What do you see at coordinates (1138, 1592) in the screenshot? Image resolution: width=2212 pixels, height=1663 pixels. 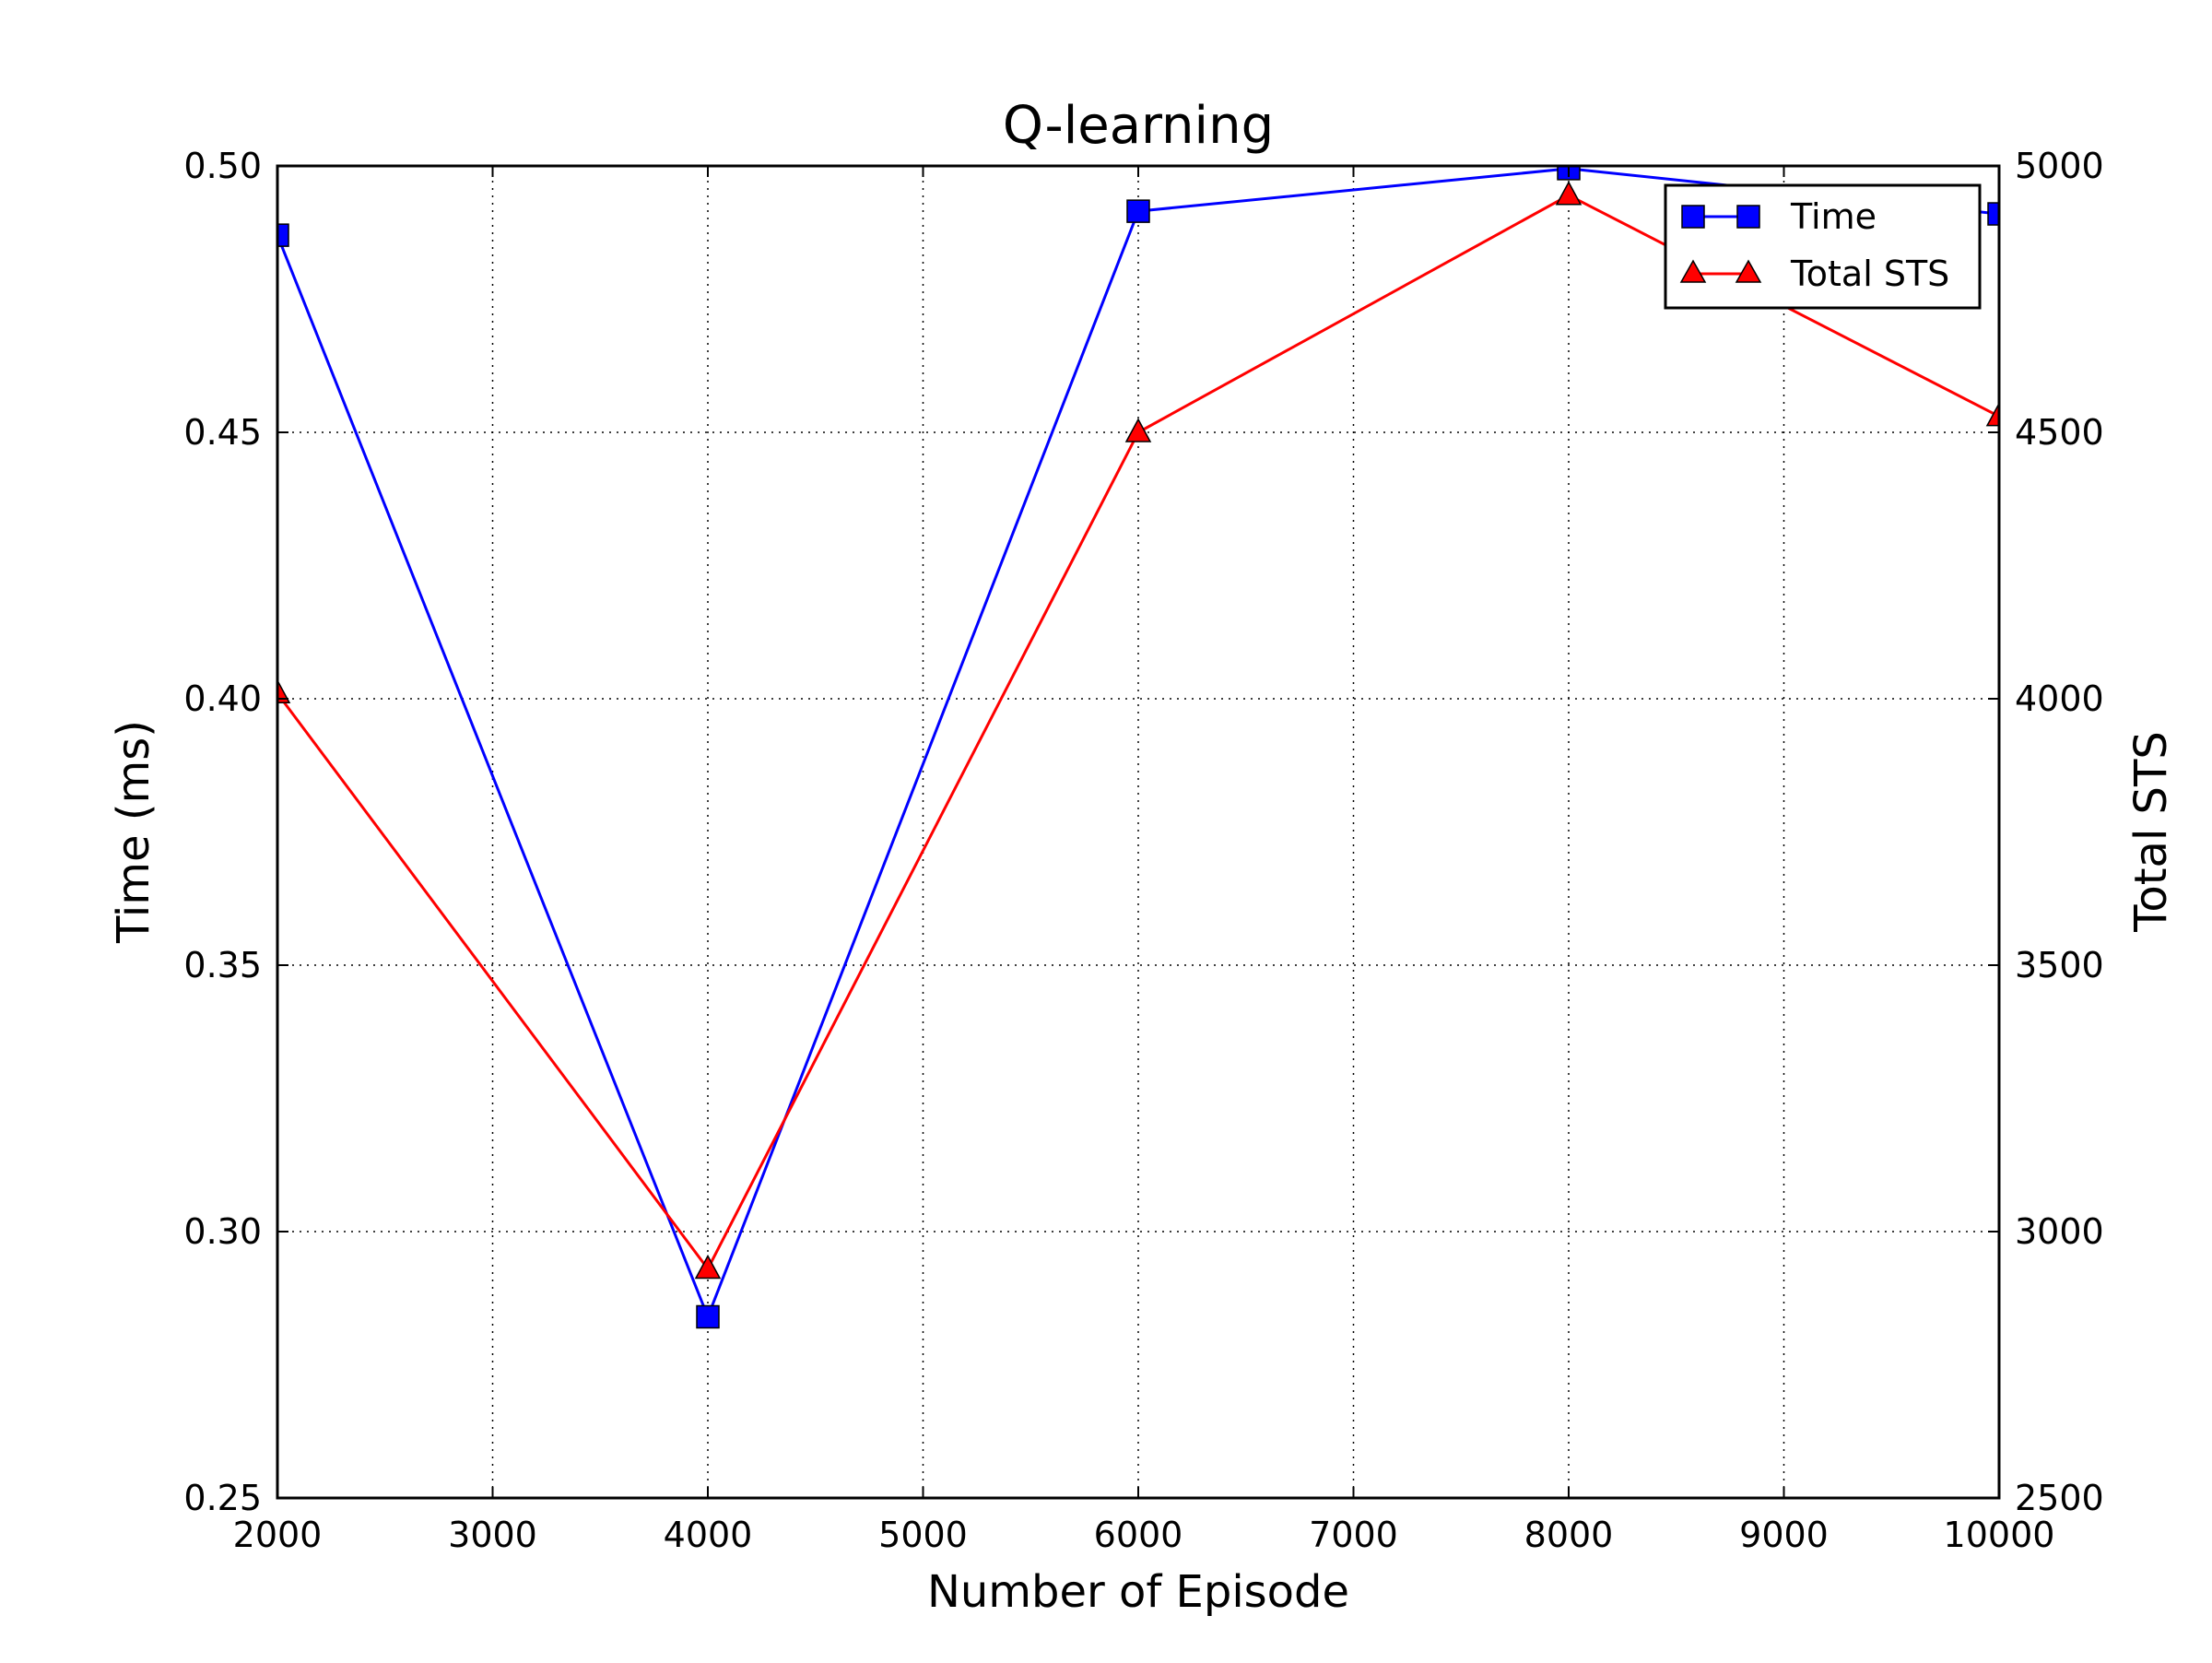 I see `x-axis-label: Number of Episode` at bounding box center [1138, 1592].